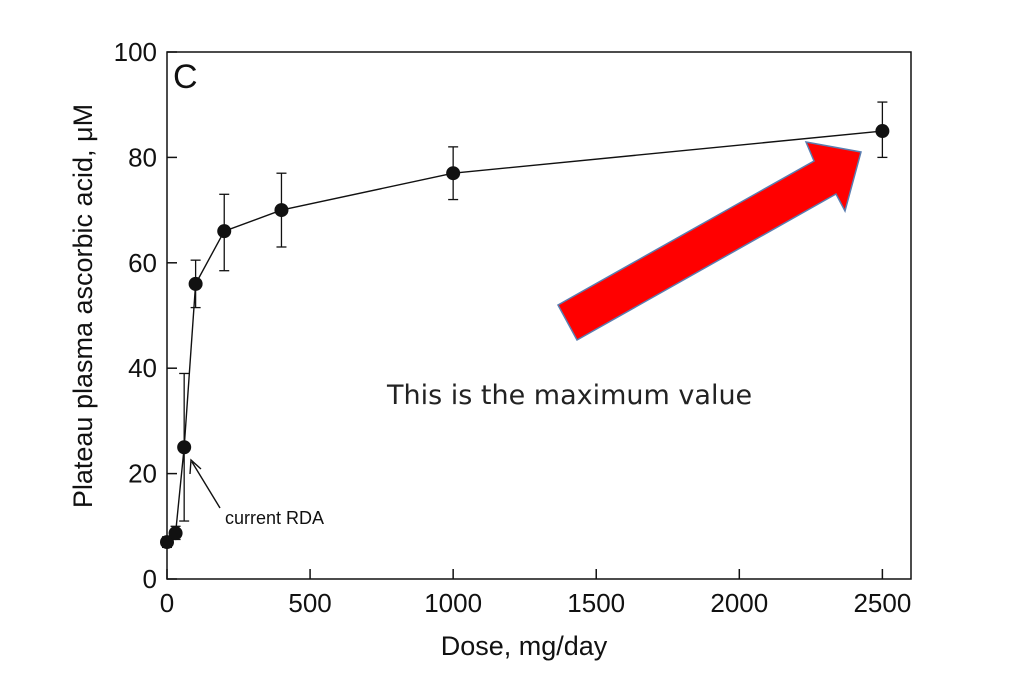 The image size is (1024, 698). What do you see at coordinates (206, 485) in the screenshot?
I see `rda-arrow-line` at bounding box center [206, 485].